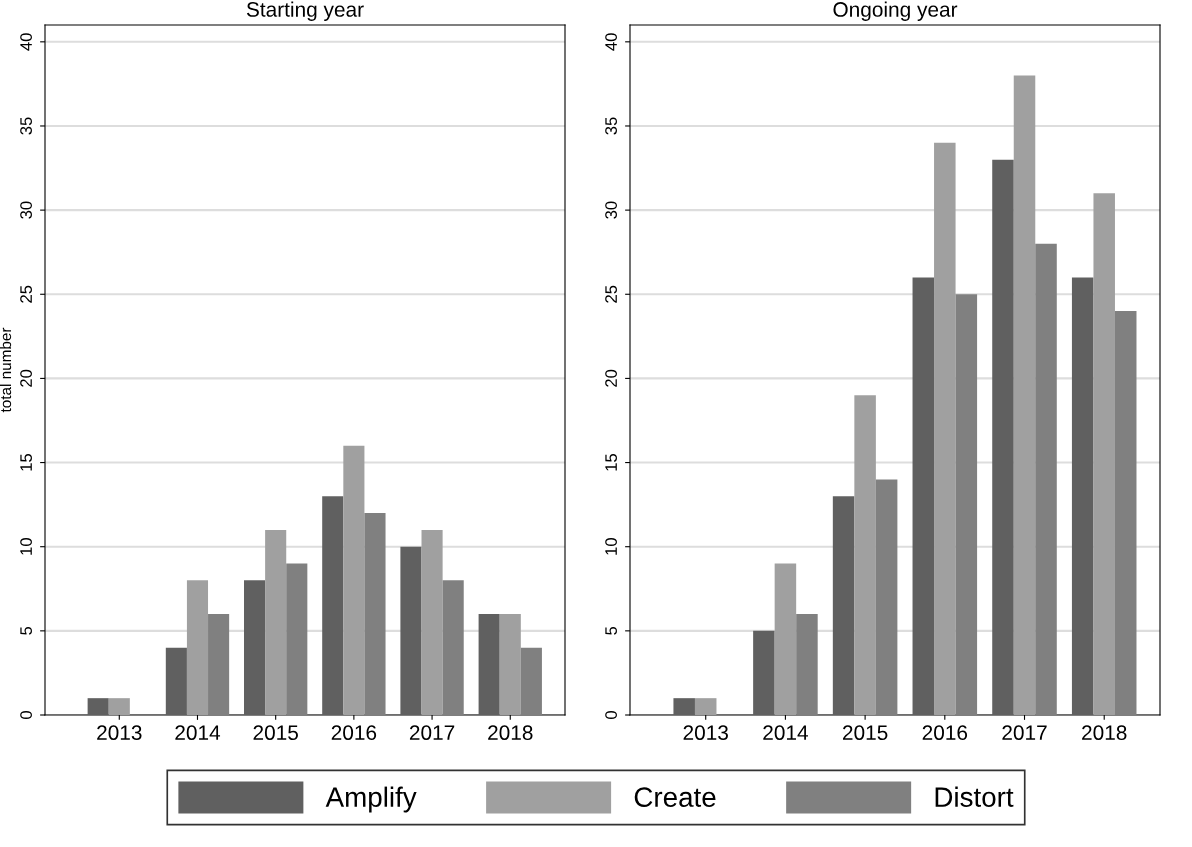 This screenshot has height=847, width=1192. What do you see at coordinates (305, 11) in the screenshot?
I see `chart-title: Starting year` at bounding box center [305, 11].